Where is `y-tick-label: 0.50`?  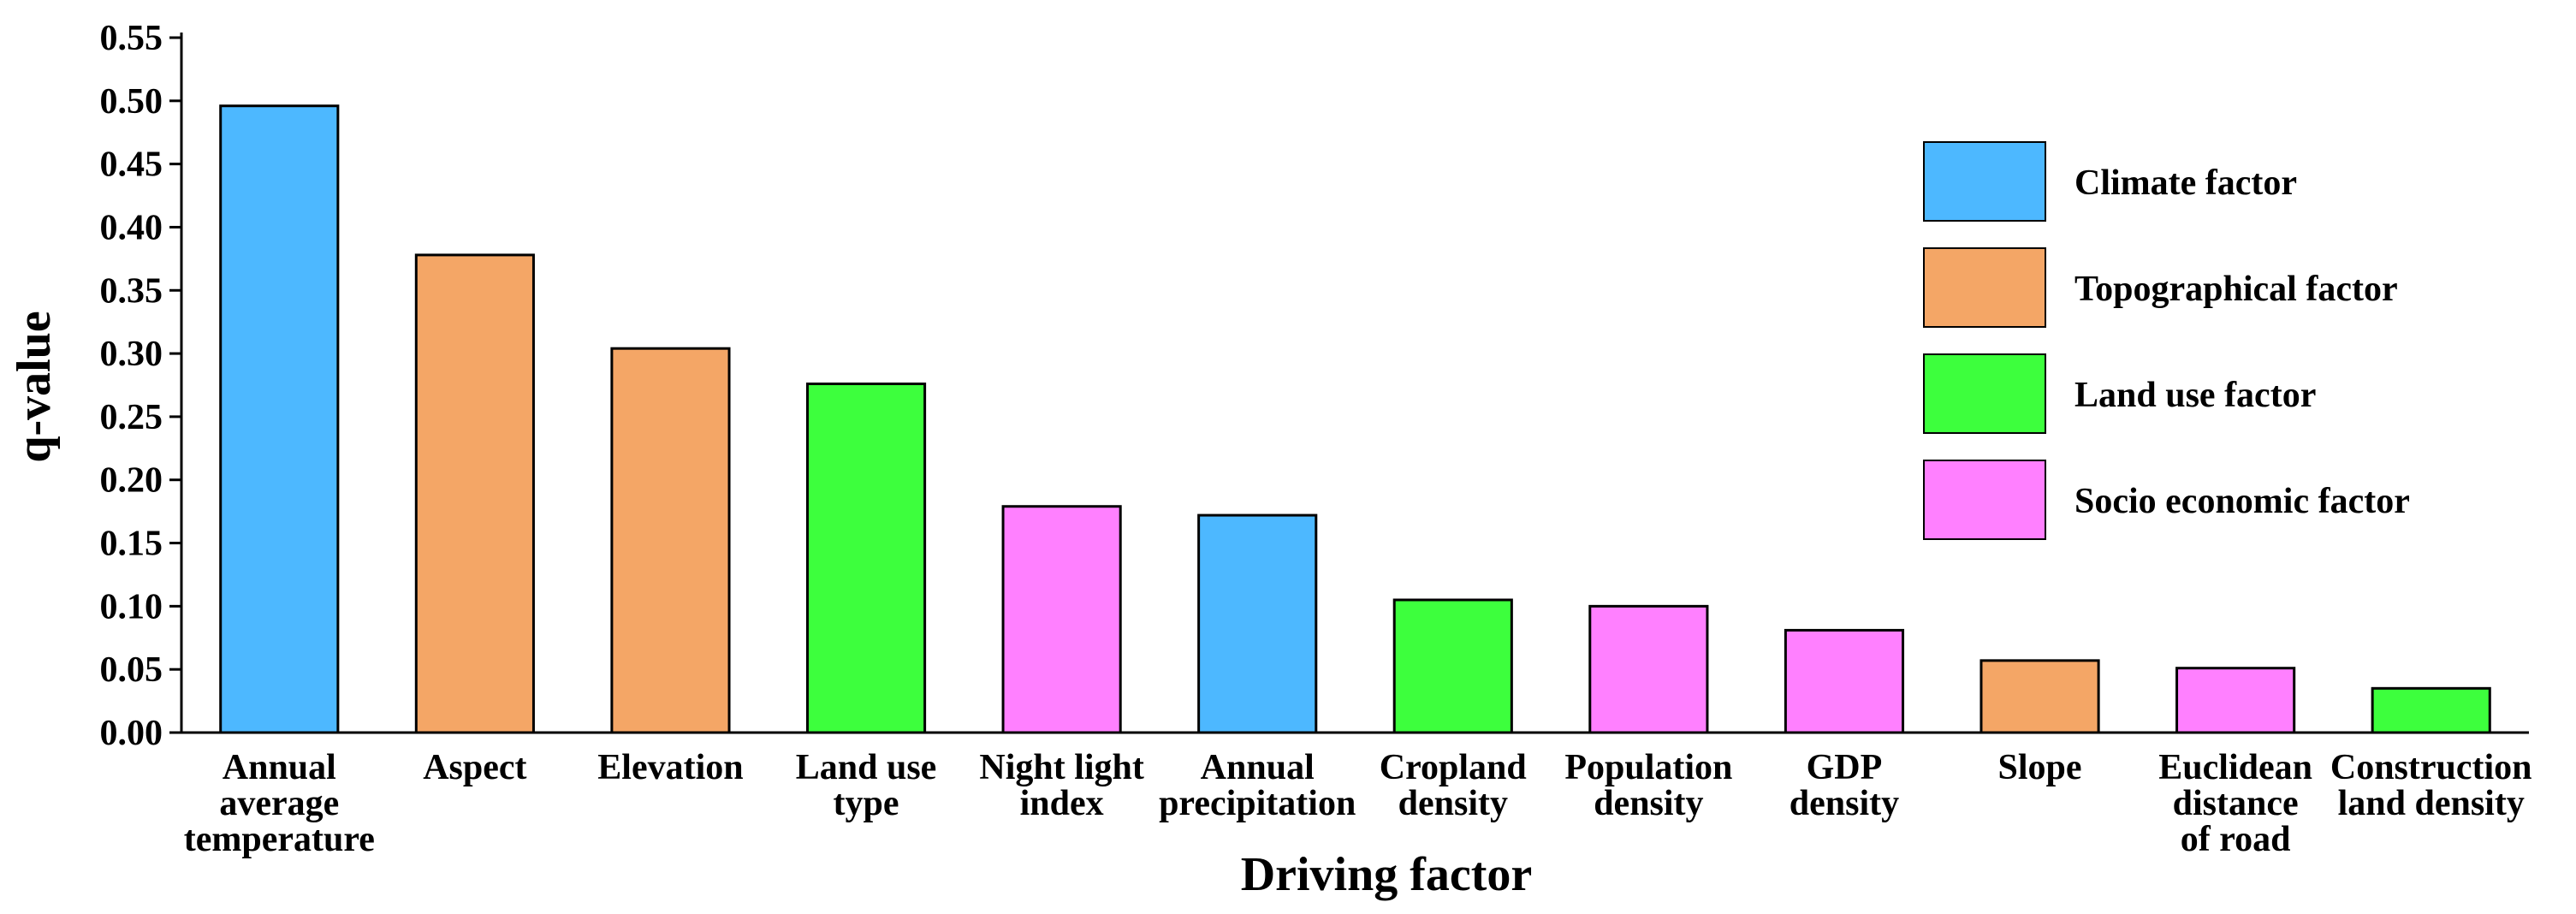 y-tick-label: 0.50 is located at coordinates (131, 102).